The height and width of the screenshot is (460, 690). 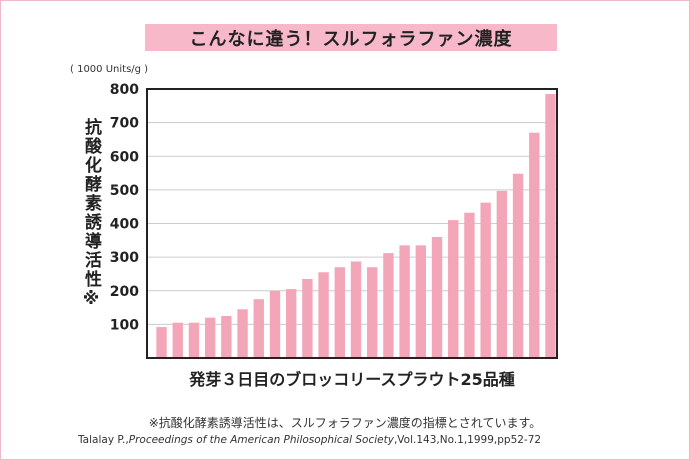 What do you see at coordinates (124, 292) in the screenshot?
I see `y-tick-label: 200` at bounding box center [124, 292].